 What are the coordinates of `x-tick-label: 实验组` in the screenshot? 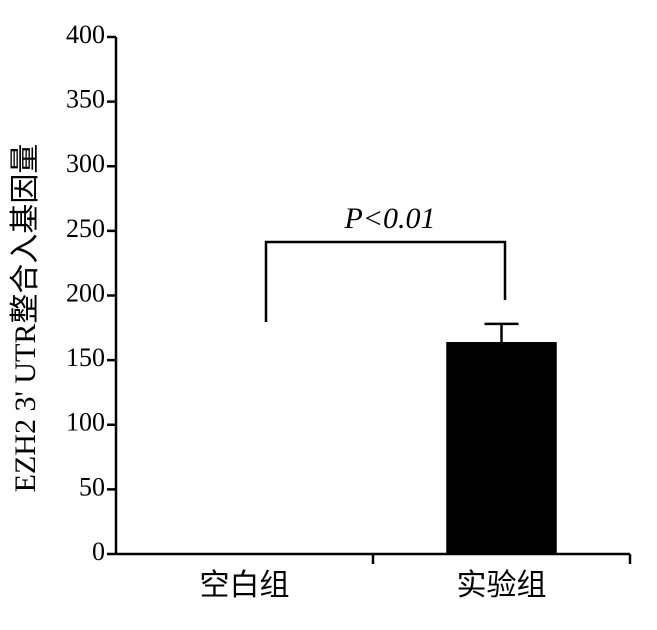 It's located at (502, 585).